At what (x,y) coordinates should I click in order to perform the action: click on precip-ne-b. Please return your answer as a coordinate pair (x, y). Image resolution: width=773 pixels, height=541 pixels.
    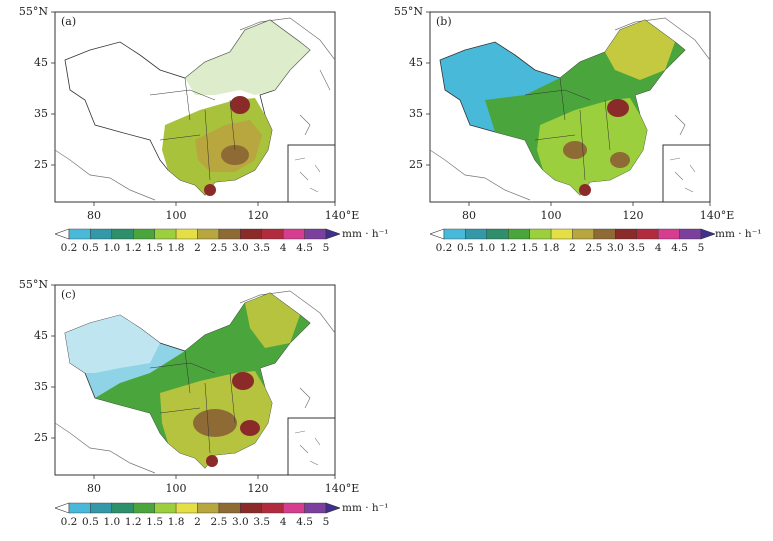
    Looking at the image, I should click on (640, 50).